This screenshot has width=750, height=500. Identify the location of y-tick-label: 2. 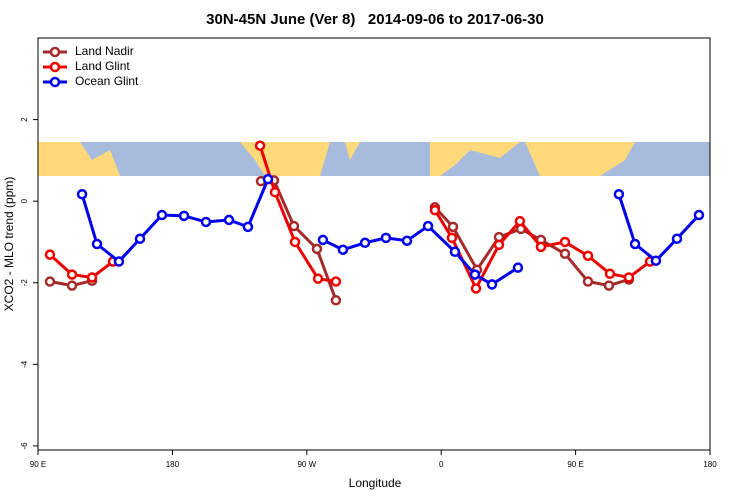
(24, 119).